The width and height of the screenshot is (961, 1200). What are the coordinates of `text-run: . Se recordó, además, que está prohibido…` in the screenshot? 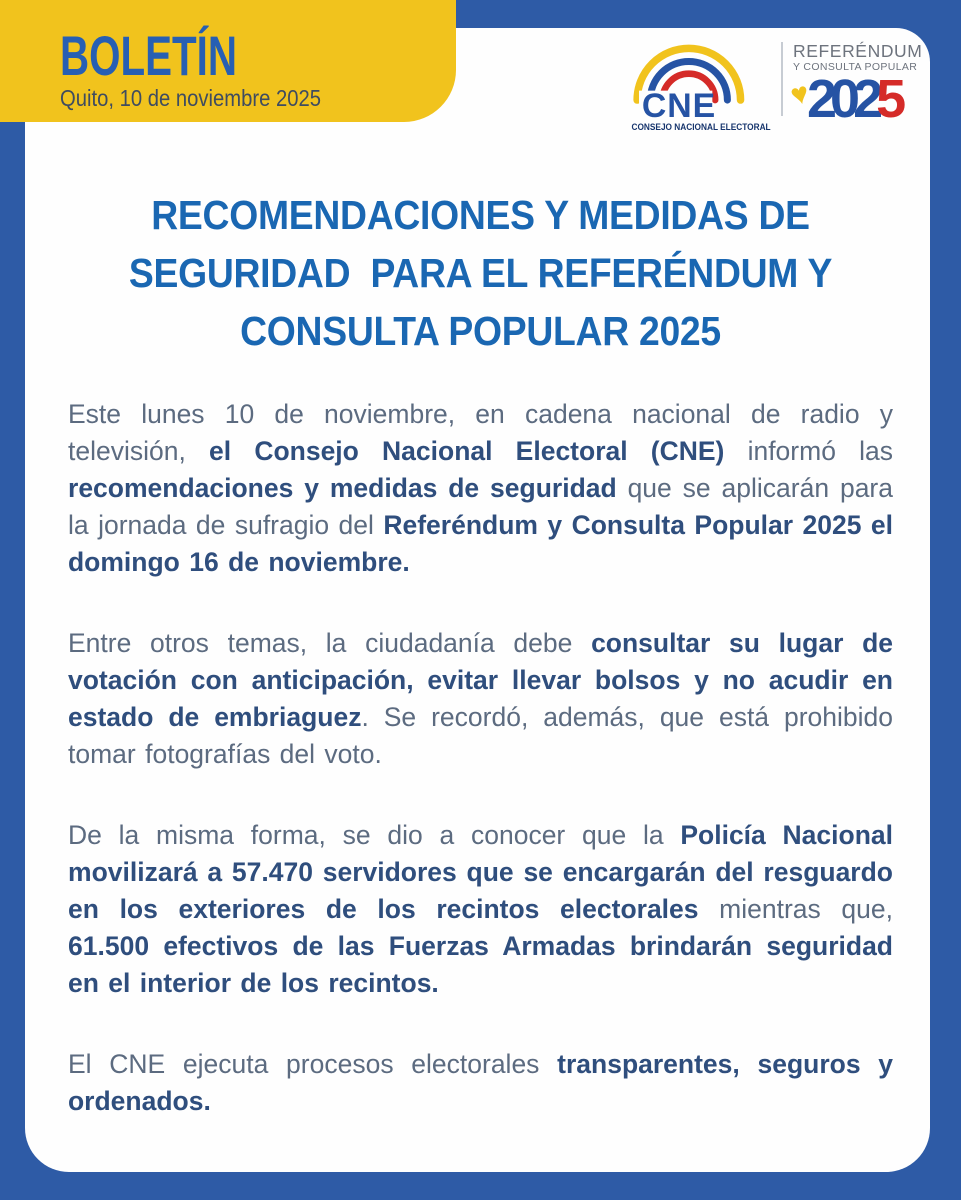 It's located at (481, 735).